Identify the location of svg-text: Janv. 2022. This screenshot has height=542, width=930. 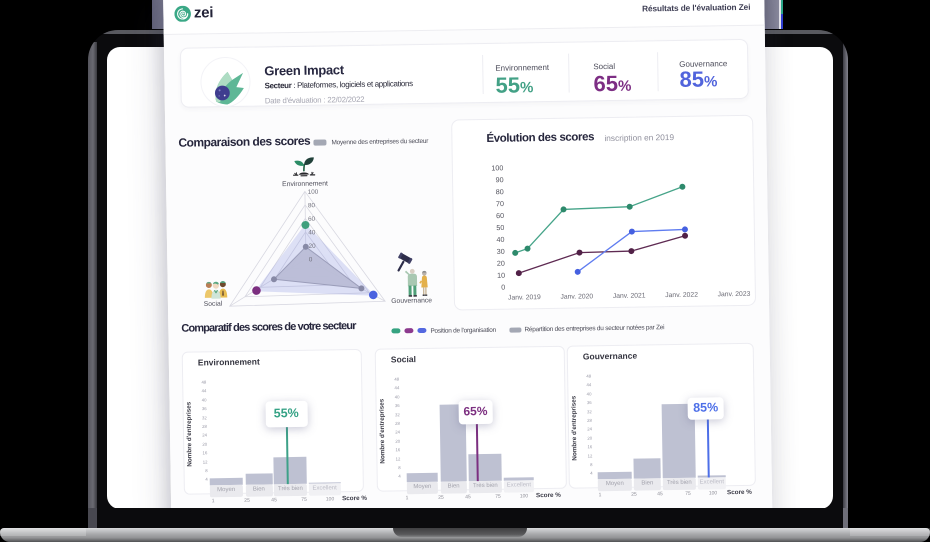
(681, 295).